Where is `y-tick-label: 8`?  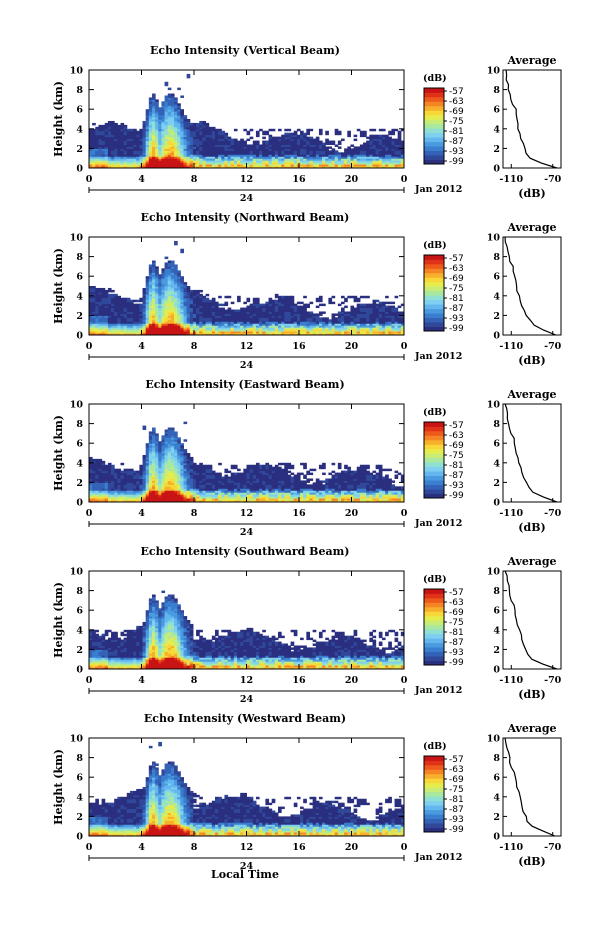 y-tick-label: 8 is located at coordinates (79, 257).